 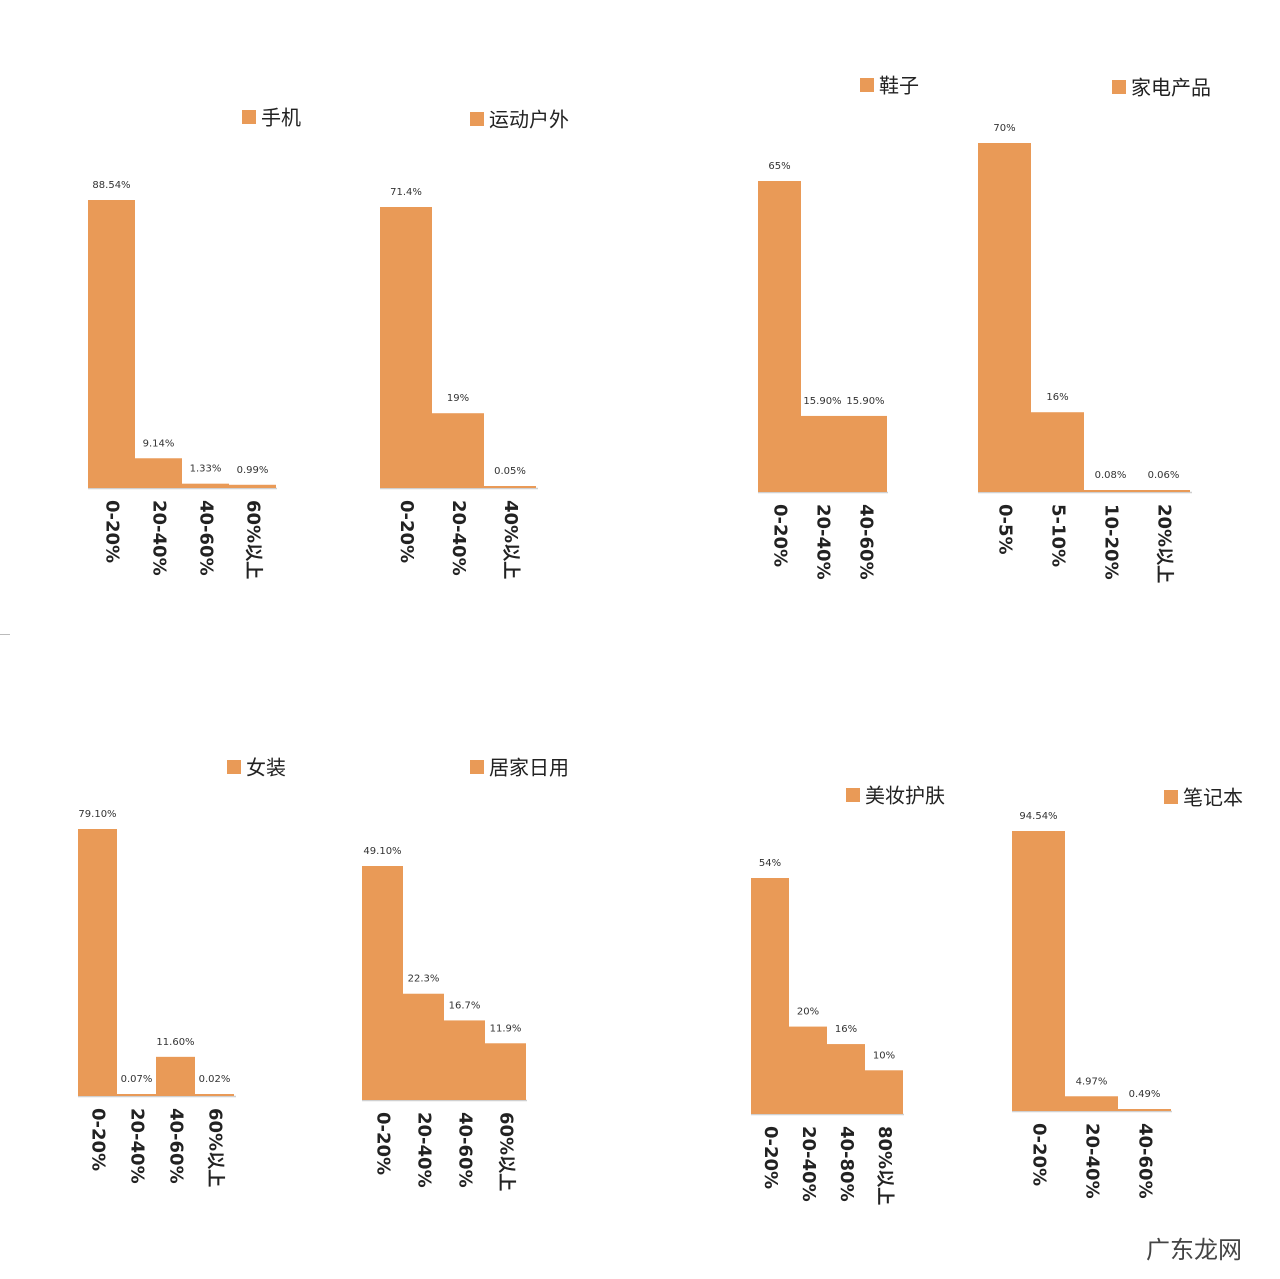 What do you see at coordinates (846, 1029) in the screenshot?
I see `data-label-2: 16%` at bounding box center [846, 1029].